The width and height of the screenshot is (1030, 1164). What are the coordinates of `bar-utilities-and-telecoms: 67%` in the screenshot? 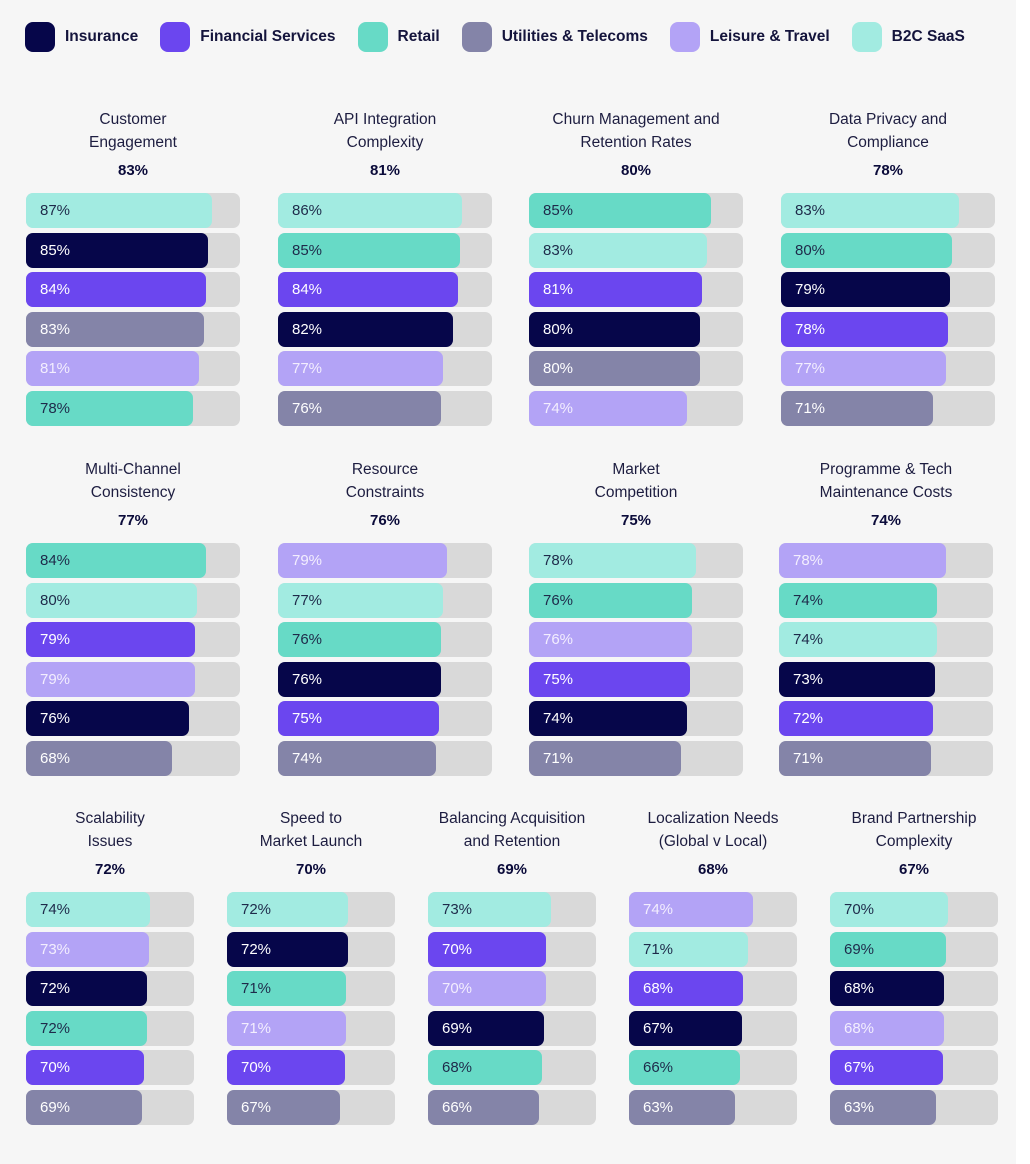 It's located at (283, 1107).